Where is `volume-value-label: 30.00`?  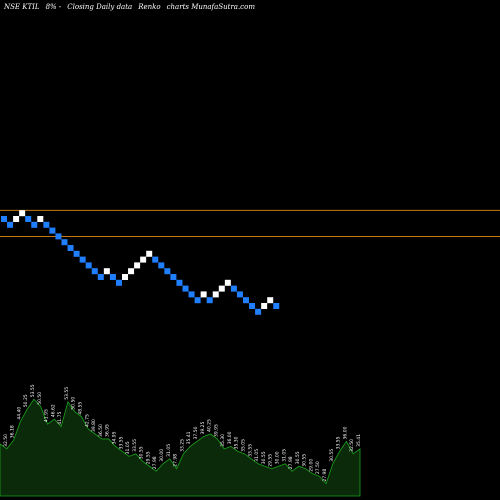
volume-value-label: 30.00 is located at coordinates (277, 457).